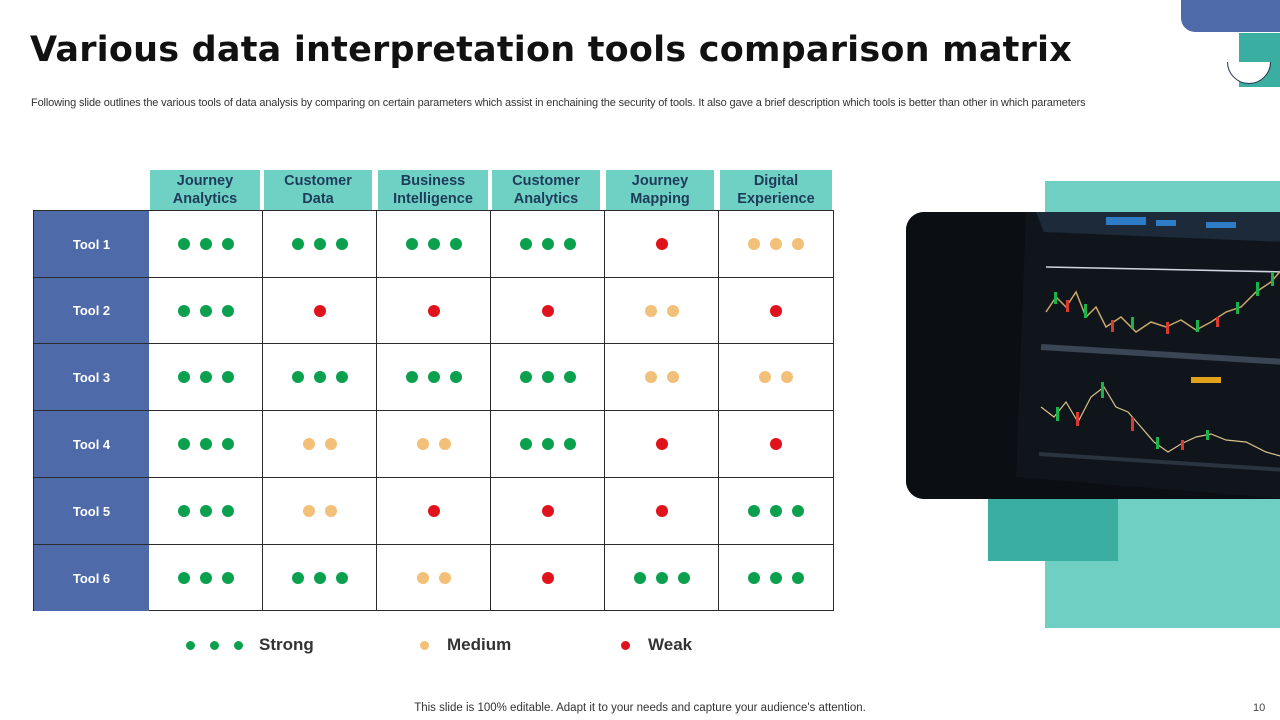  I want to click on column-header: Customer Analytics, so click(546, 190).